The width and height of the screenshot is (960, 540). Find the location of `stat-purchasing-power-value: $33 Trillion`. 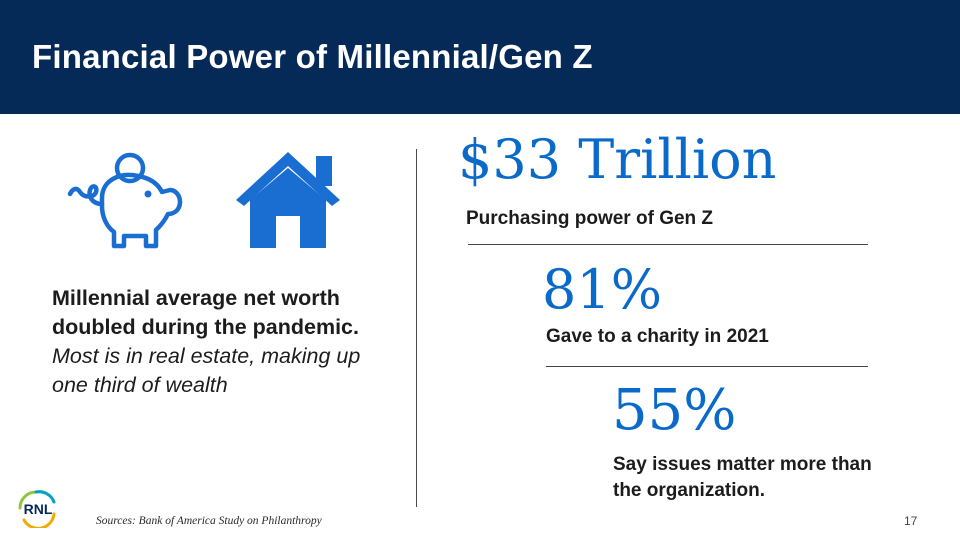

stat-purchasing-power-value: $33 Trillion is located at coordinates (617, 159).